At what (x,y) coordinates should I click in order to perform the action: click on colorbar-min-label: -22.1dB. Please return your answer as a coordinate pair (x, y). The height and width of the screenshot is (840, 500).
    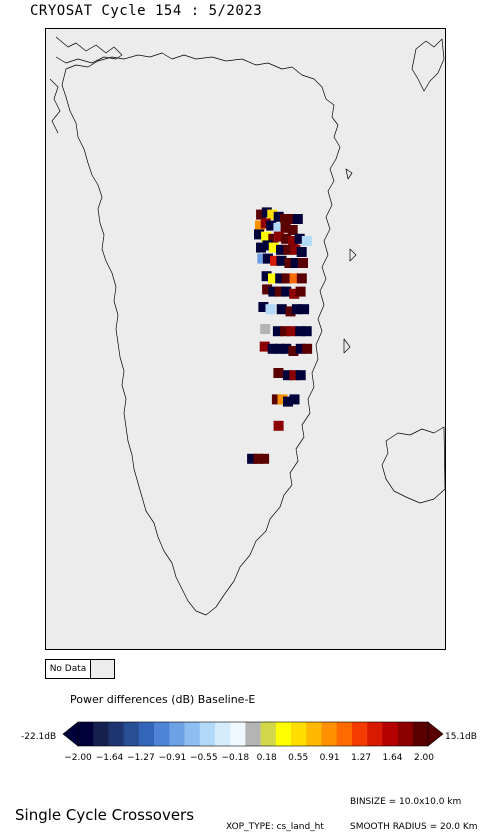
    Looking at the image, I should click on (39, 737).